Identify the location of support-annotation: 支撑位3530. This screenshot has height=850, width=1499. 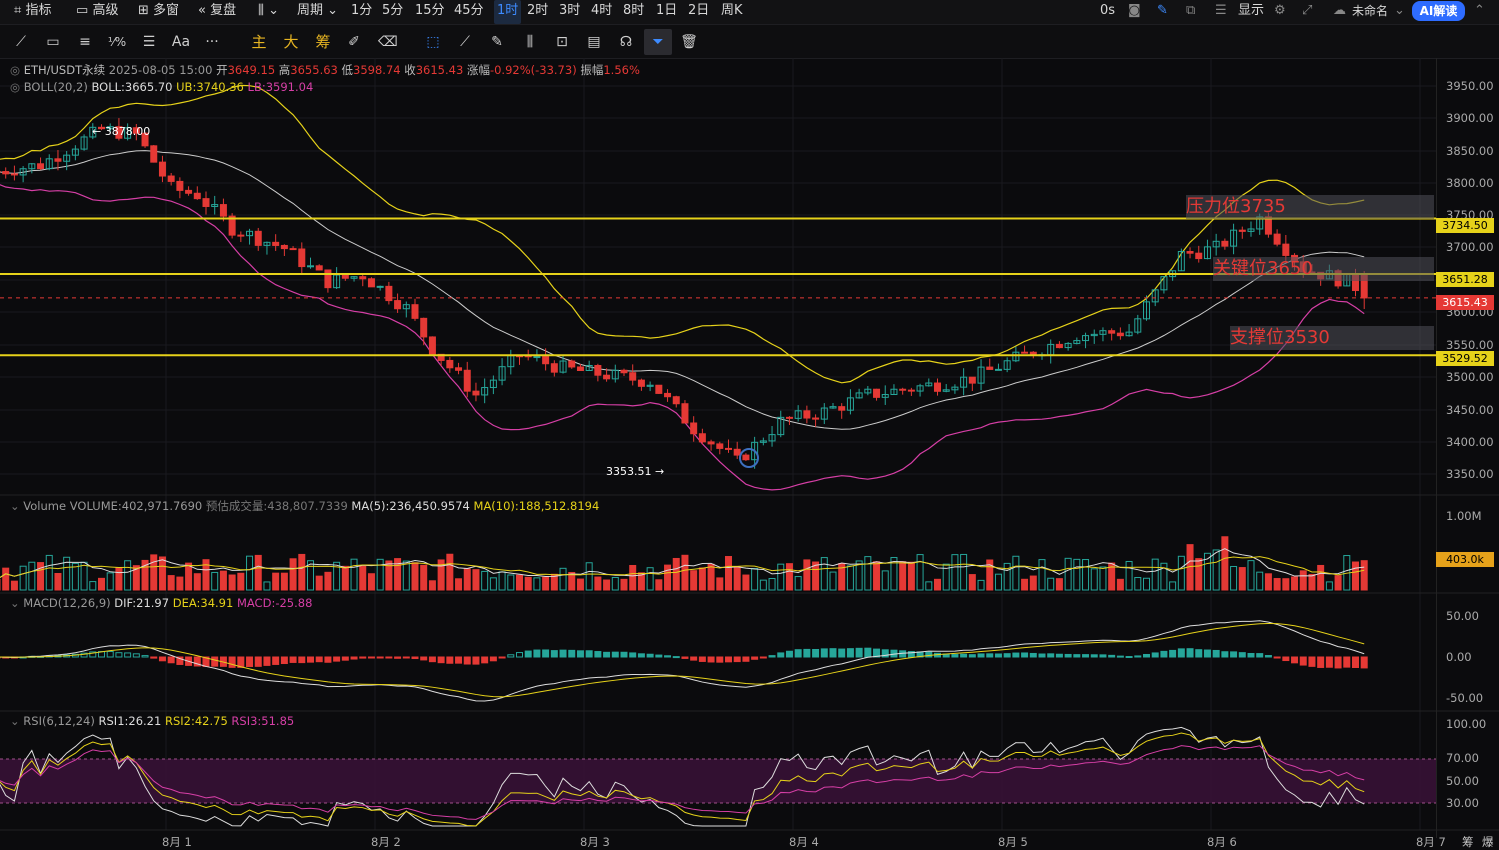
(1332, 338).